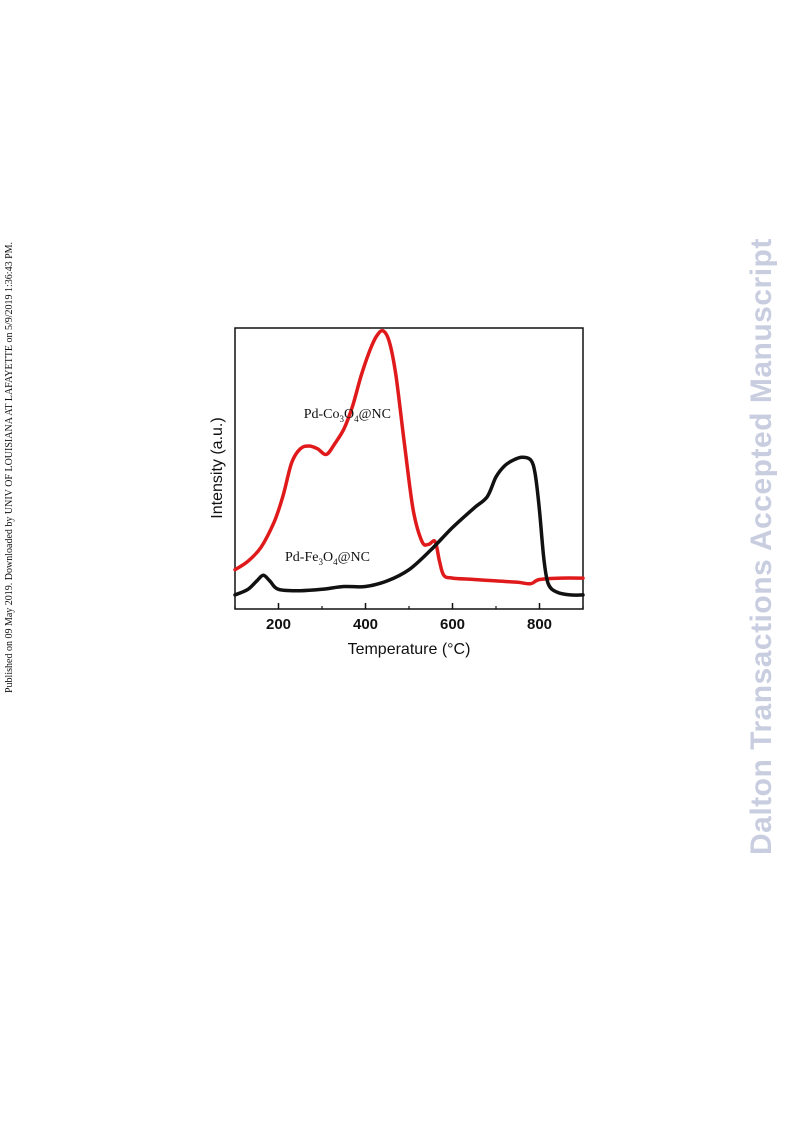 This screenshot has height=1121, width=793. Describe the element at coordinates (365, 624) in the screenshot. I see `x-tick-label-400: 400` at that location.